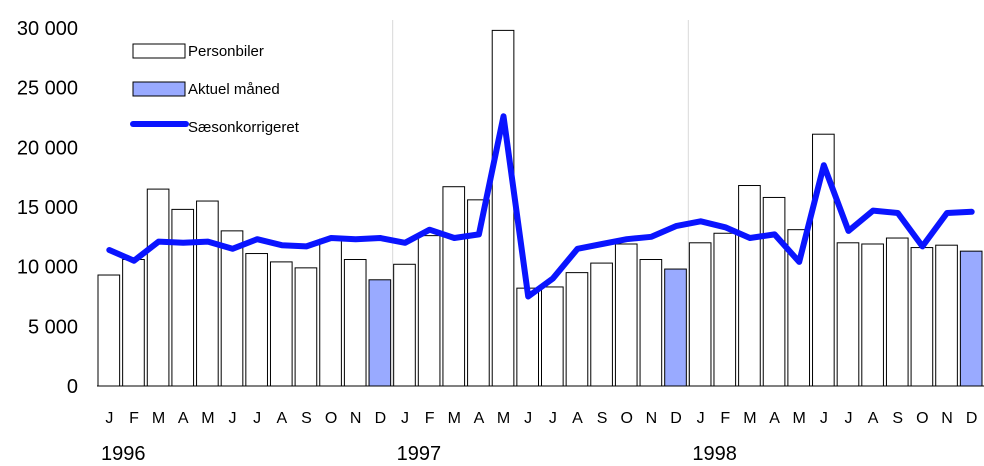  I want to click on legend-label-bars: Personbiler, so click(226, 51).